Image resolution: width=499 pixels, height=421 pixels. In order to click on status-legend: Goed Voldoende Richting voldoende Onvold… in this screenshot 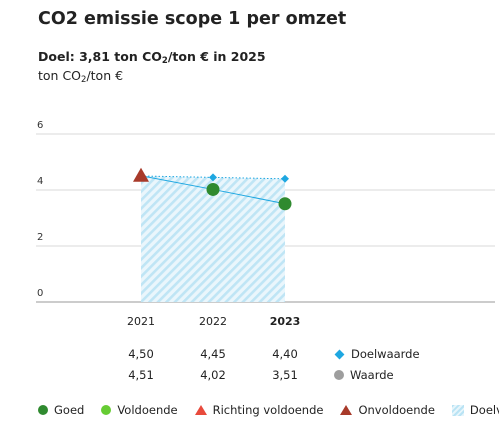, I will do `click(268, 410)`.